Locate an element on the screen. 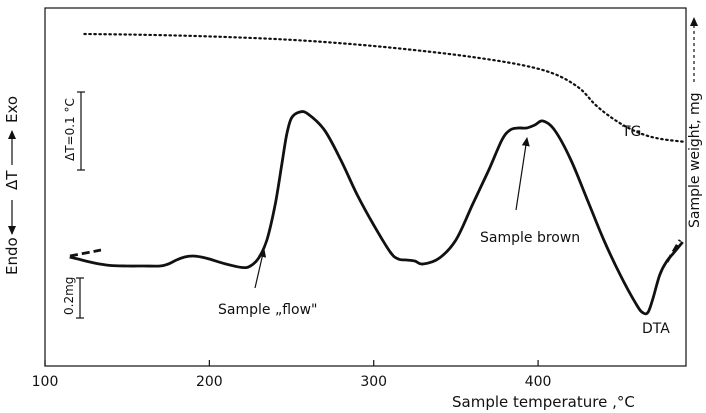  x-axis-ticks: 100 200 300 400 is located at coordinates (292, 375).